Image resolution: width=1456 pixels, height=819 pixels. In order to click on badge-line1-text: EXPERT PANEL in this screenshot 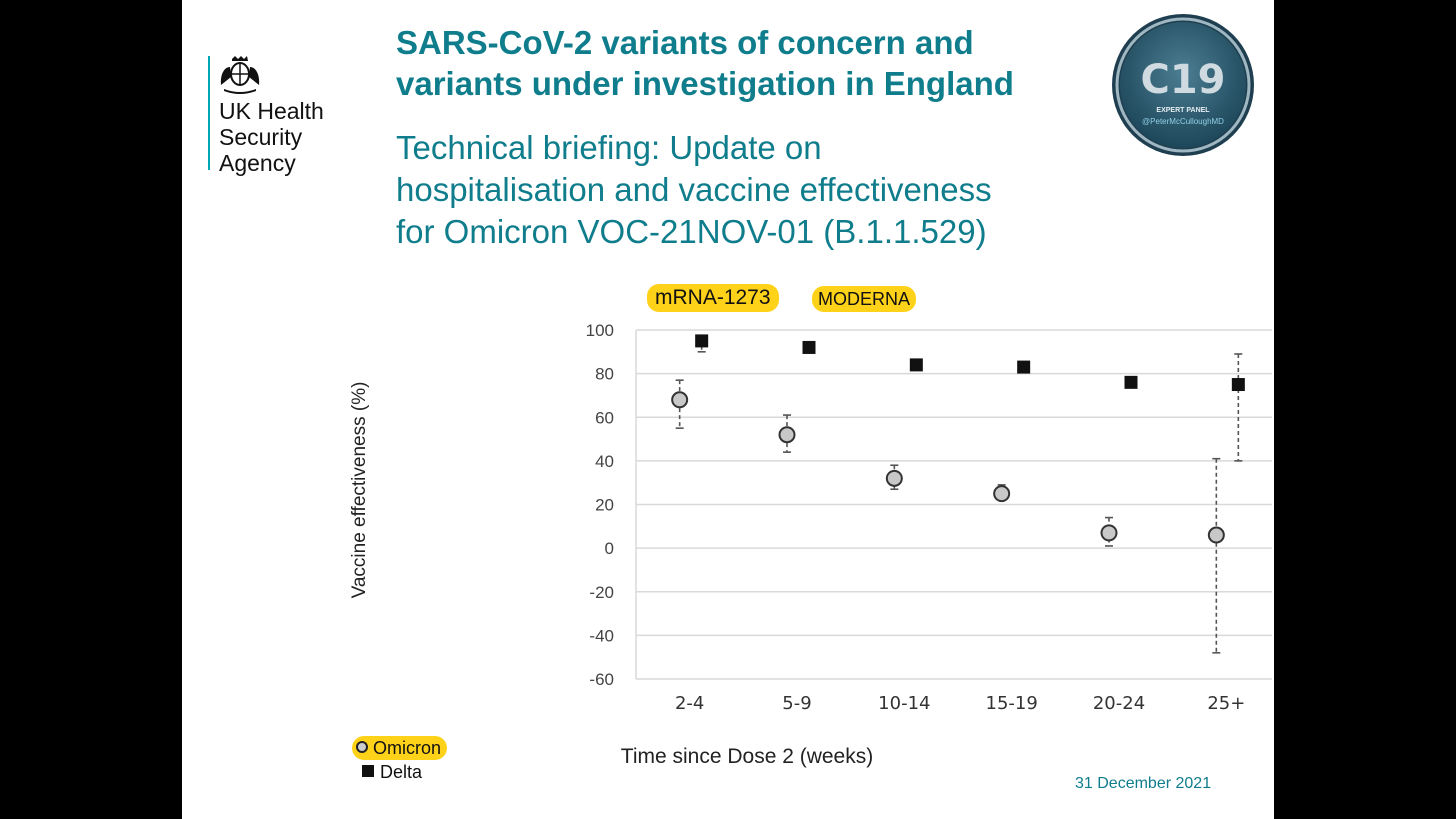, I will do `click(1183, 110)`.